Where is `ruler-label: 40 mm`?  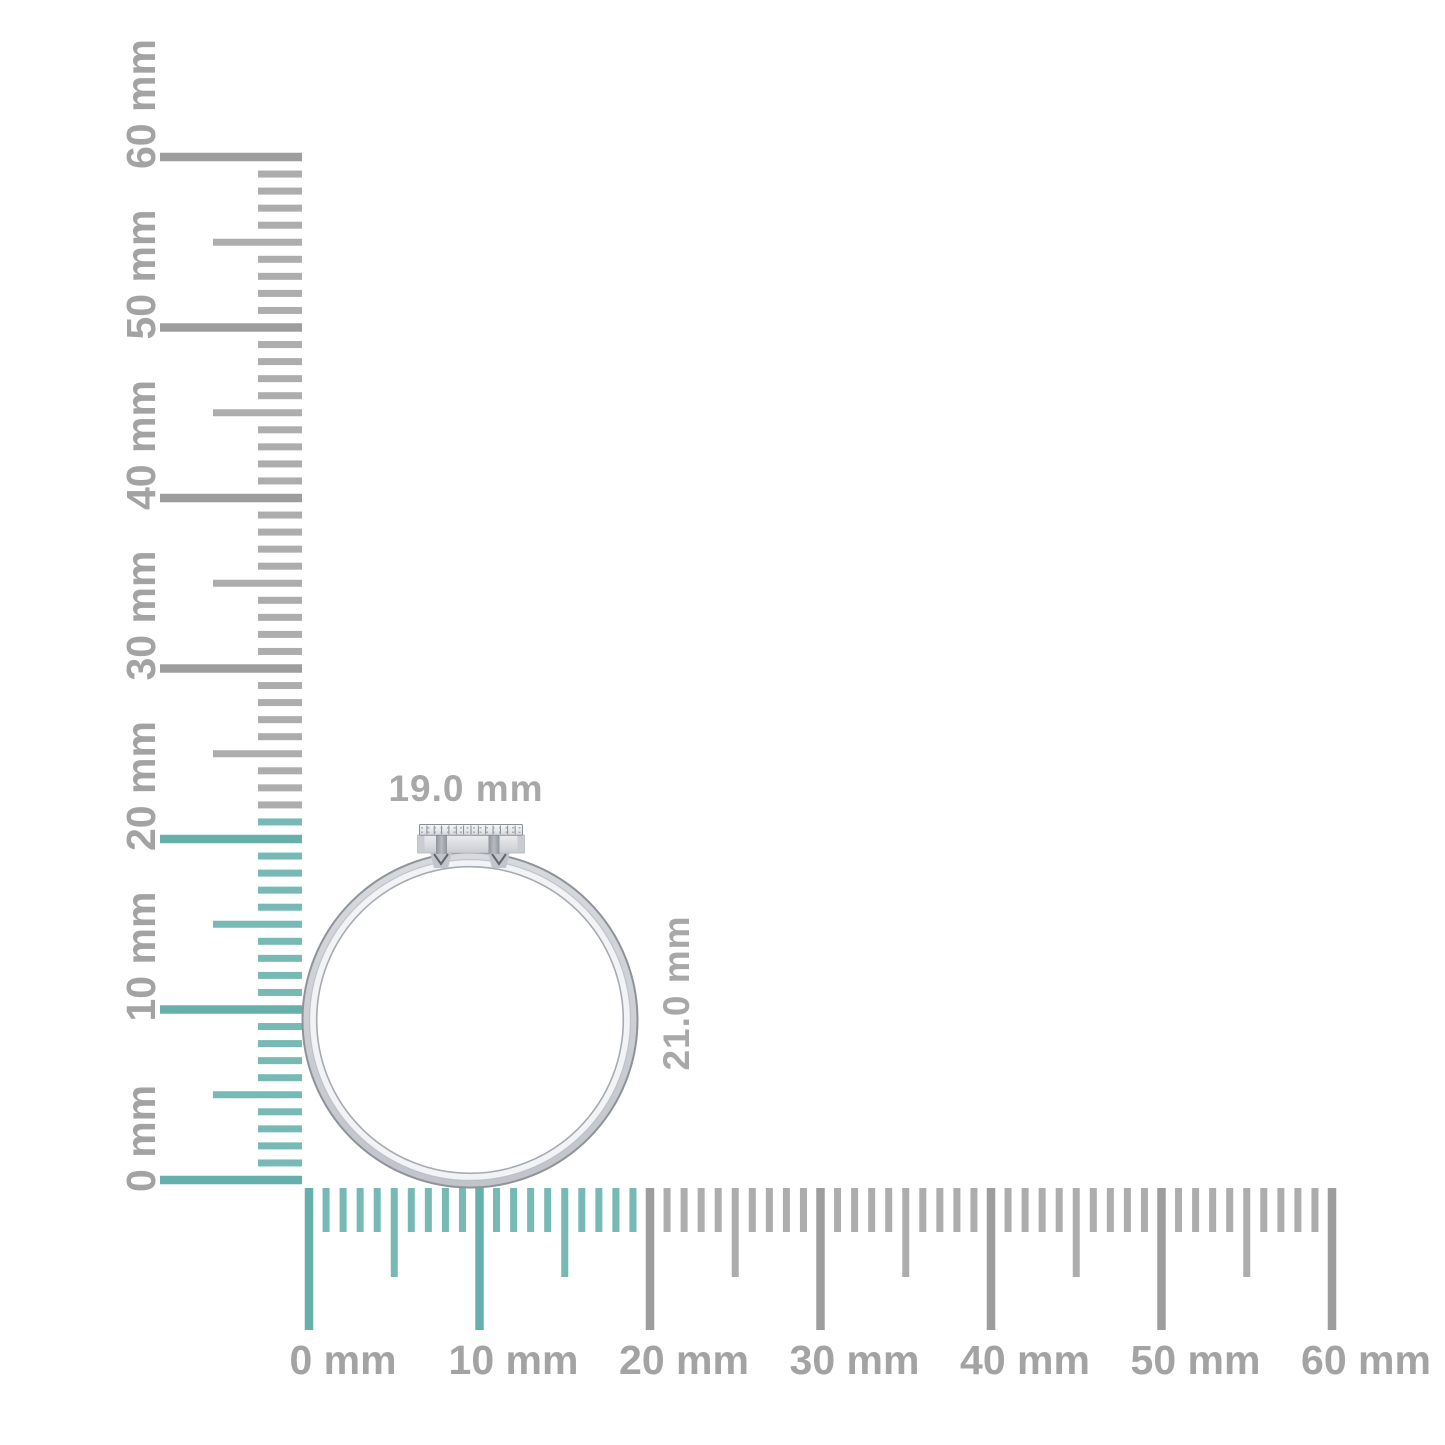 ruler-label: 40 mm is located at coordinates (141, 445).